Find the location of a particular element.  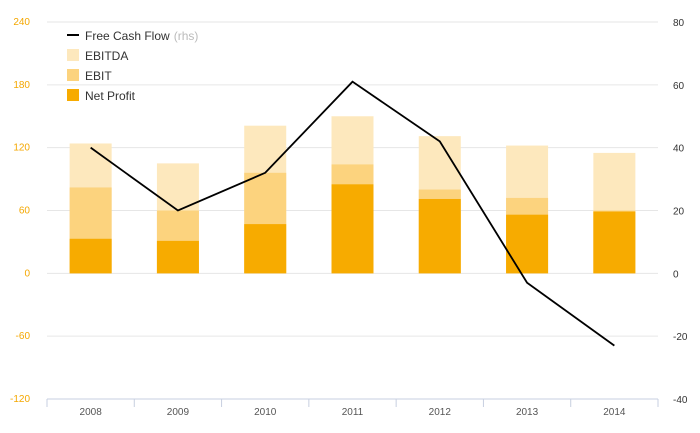

y-right-tick-label: -20 is located at coordinates (680, 337).